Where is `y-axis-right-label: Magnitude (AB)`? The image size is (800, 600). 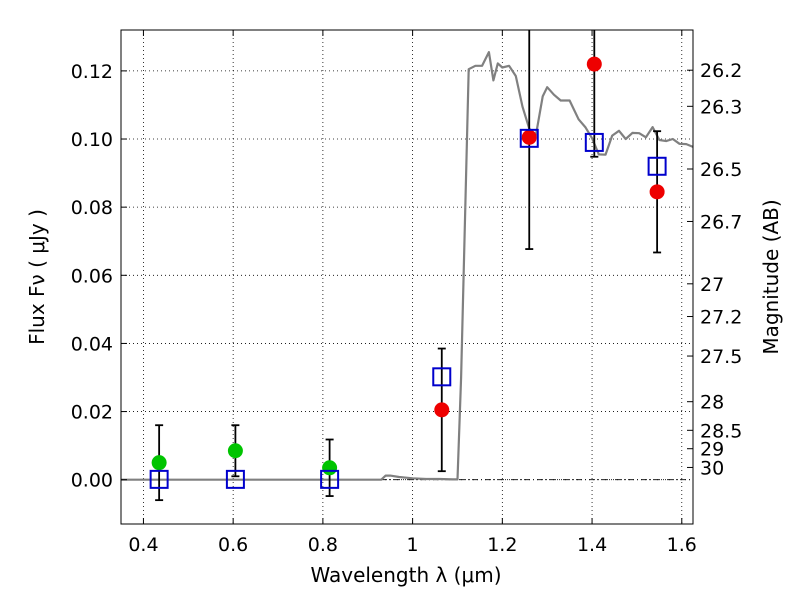 y-axis-right-label: Magnitude (AB) is located at coordinates (771, 276).